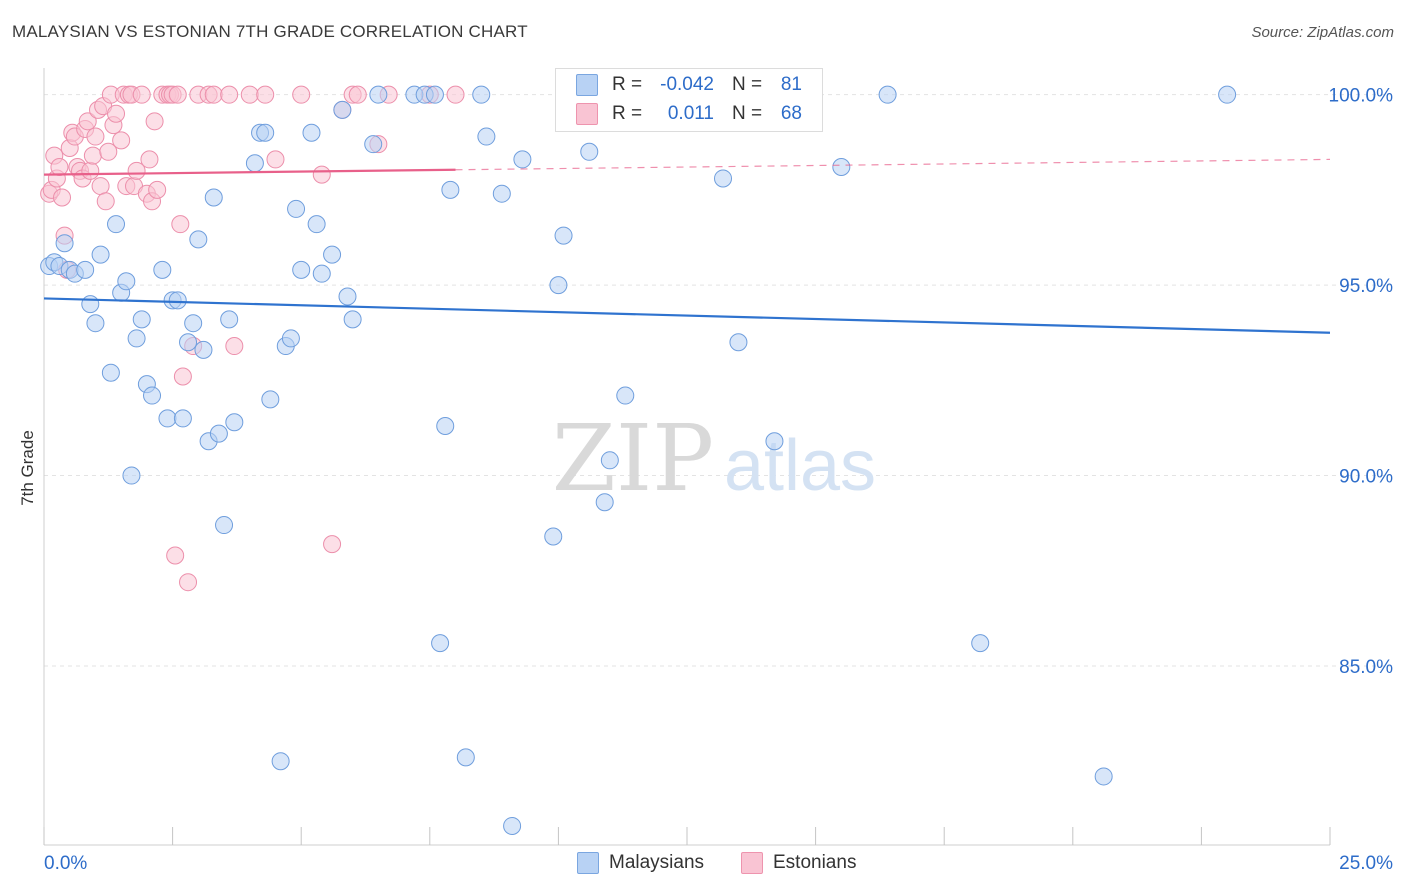  I want to click on estonians-trend-line, so click(249, 172).